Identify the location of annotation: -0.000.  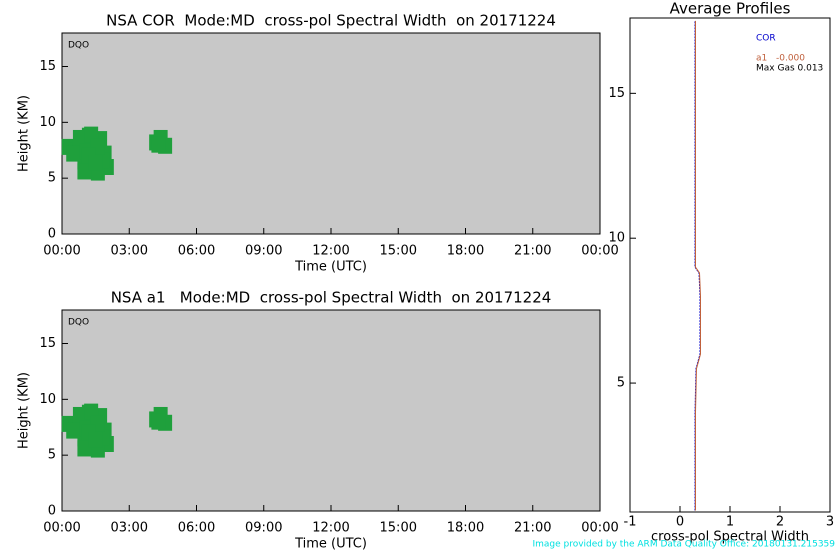
(790, 59).